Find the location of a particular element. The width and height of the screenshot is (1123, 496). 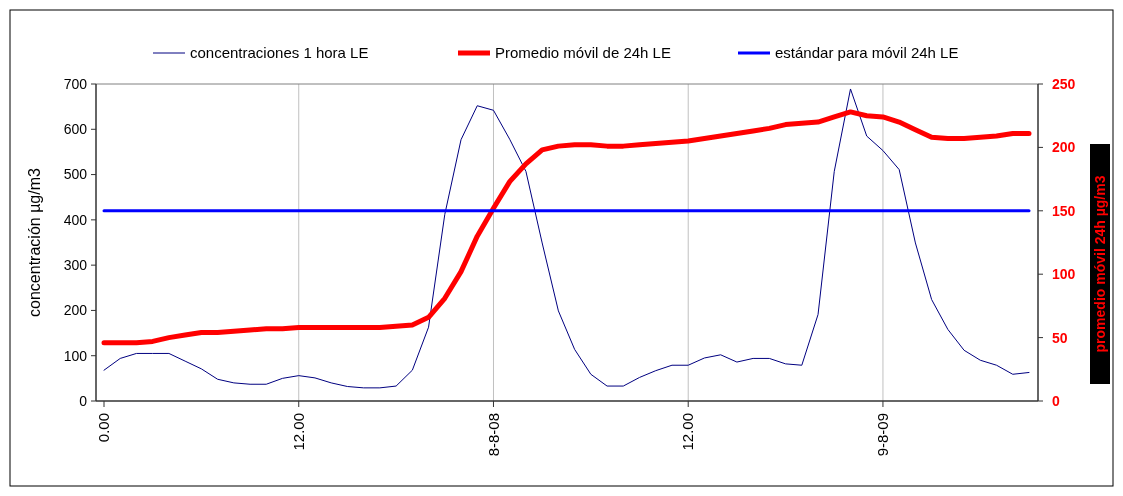

y-tick-label: 300 is located at coordinates (75, 265).